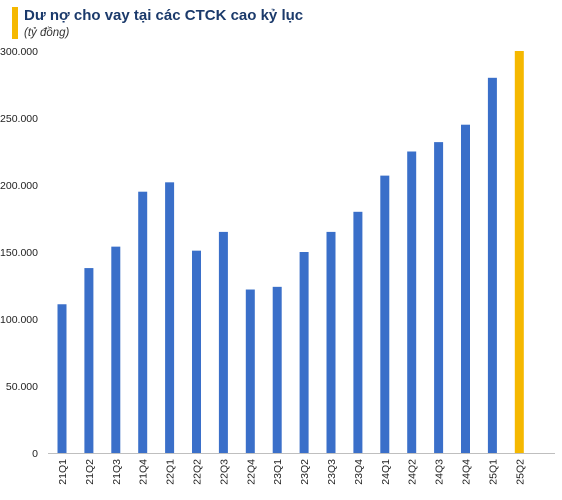  Describe the element at coordinates (117, 472) in the screenshot. I see `x-tick-label: 21Q3` at that location.